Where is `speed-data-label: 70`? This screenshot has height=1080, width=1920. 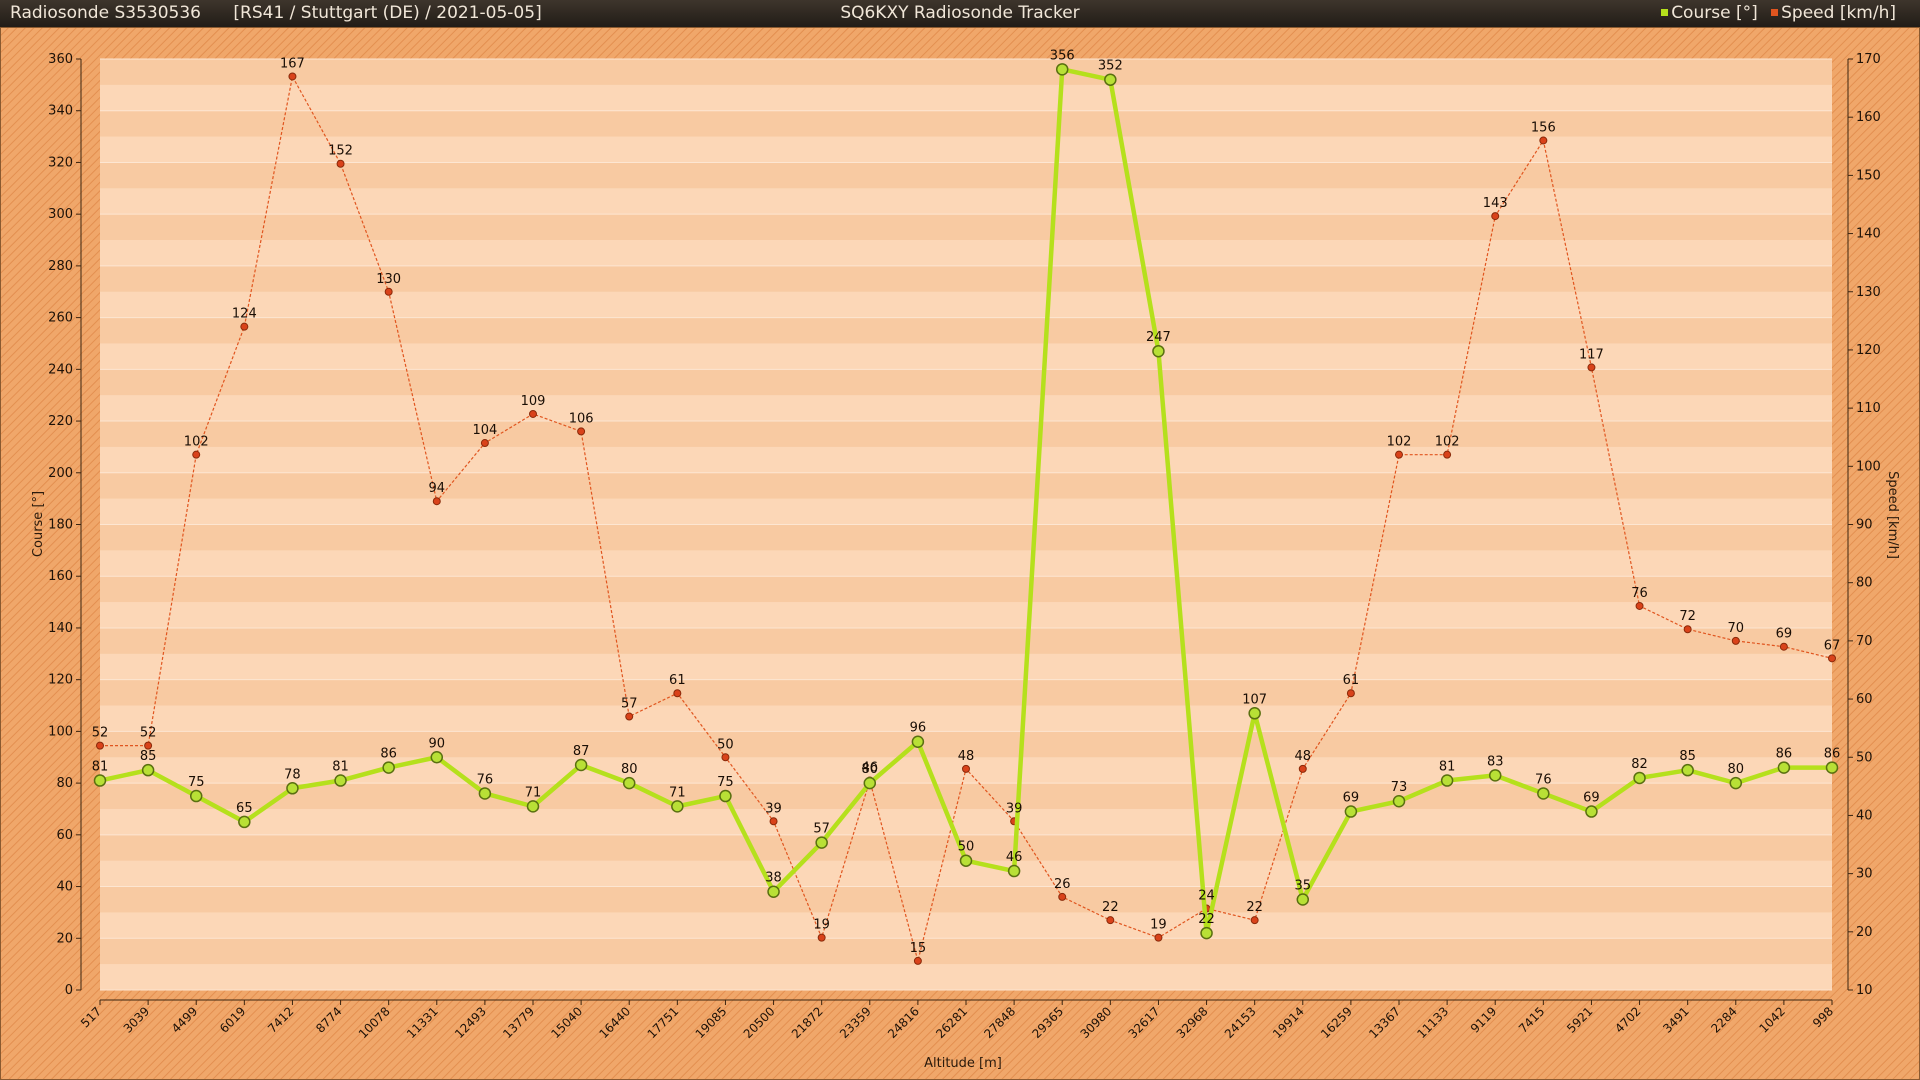
speed-data-label: 70 is located at coordinates (1736, 628).